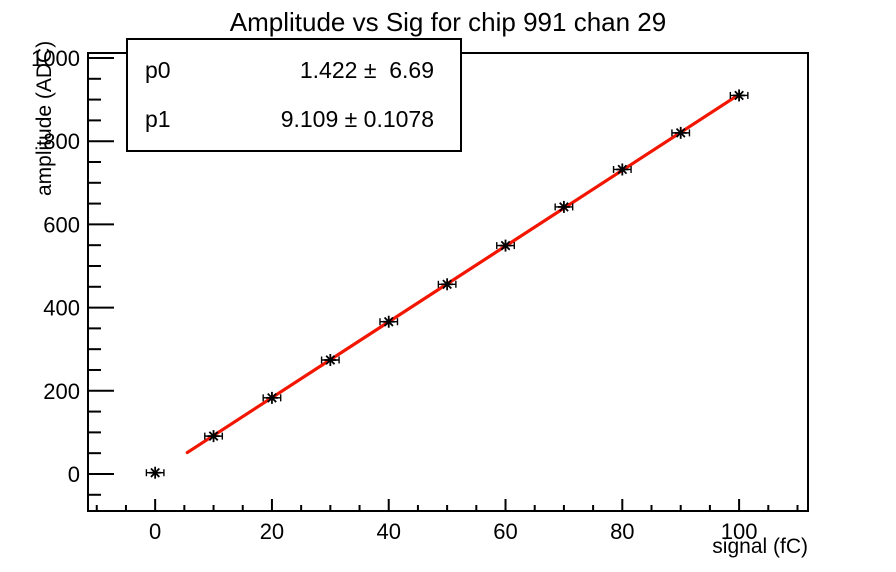 The width and height of the screenshot is (896, 572). Describe the element at coordinates (505, 531) in the screenshot. I see `x-tick-label: 60` at that location.